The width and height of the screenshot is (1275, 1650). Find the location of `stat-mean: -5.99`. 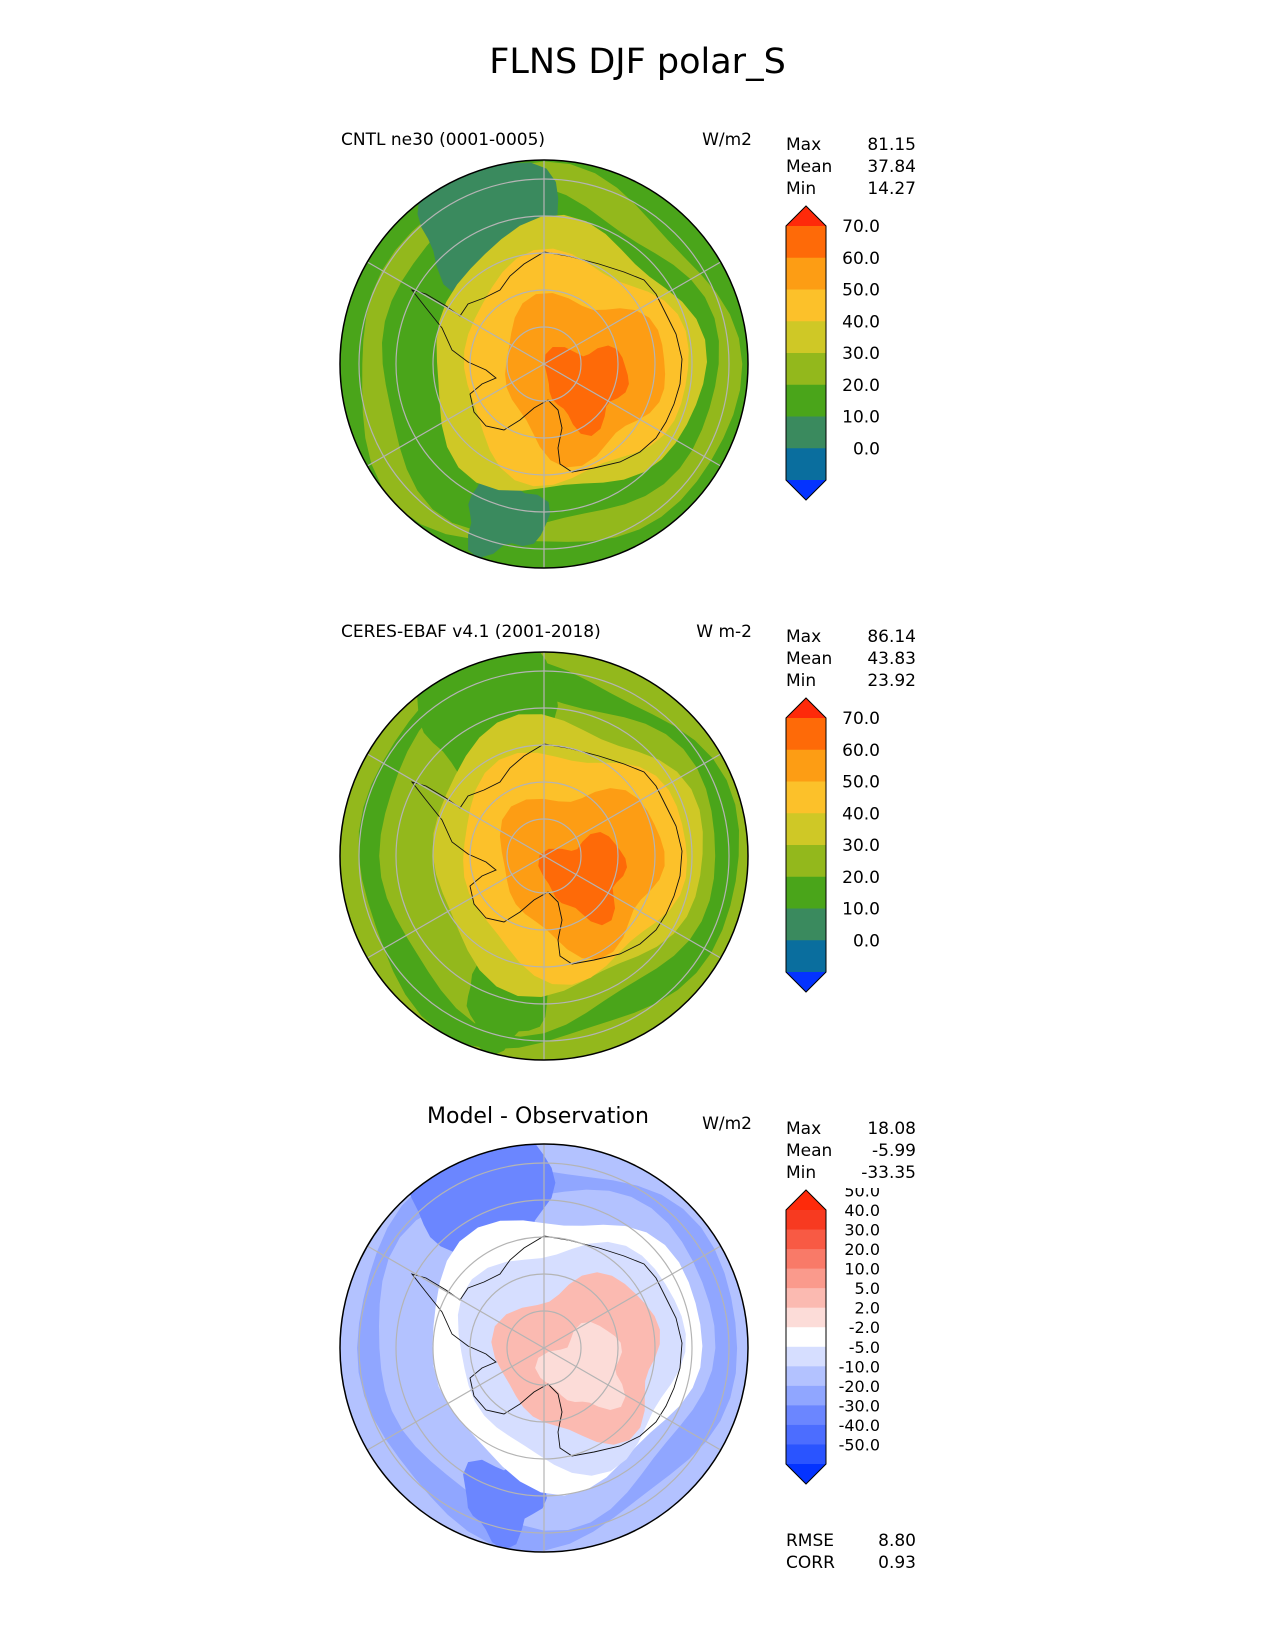

stat-mean: -5.99 is located at coordinates (894, 1151).